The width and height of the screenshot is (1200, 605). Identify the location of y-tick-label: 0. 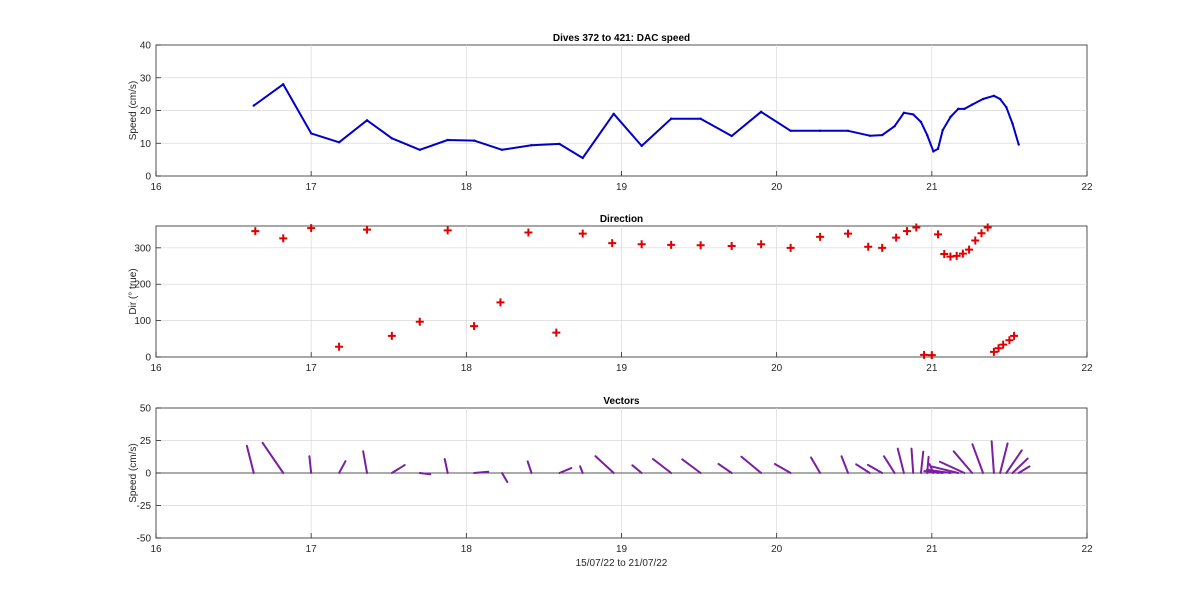
(148, 177).